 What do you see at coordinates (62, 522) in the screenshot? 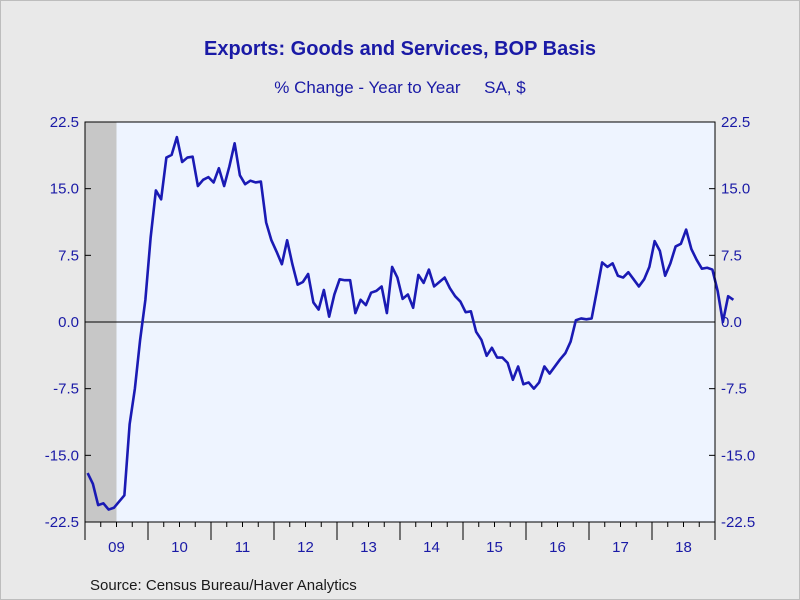
I see `y-tick-label-left: -22.5` at bounding box center [62, 522].